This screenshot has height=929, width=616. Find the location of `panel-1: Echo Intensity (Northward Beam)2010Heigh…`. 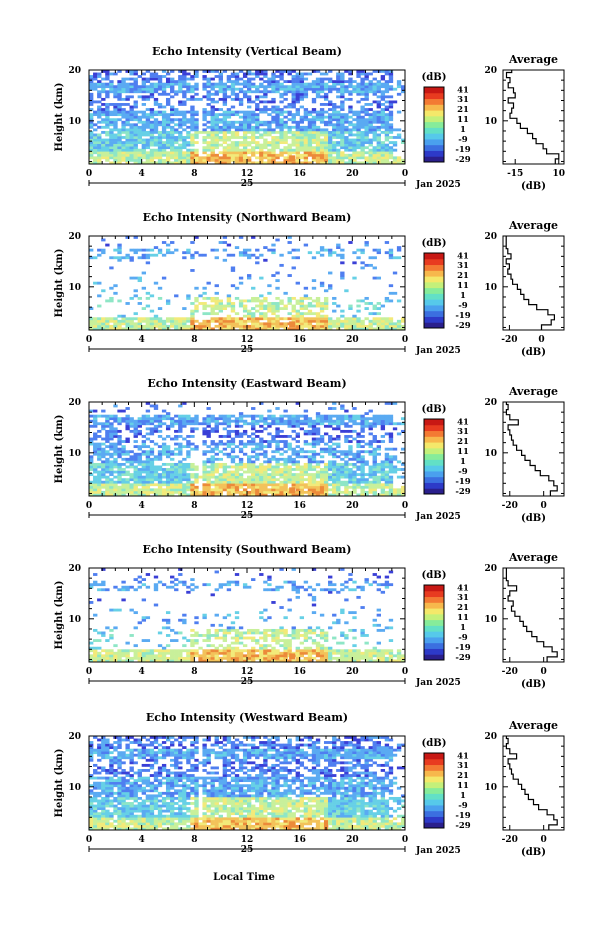

panel-1: Echo Intensity (Northward Beam)2010Heigh… is located at coordinates (309, 284).